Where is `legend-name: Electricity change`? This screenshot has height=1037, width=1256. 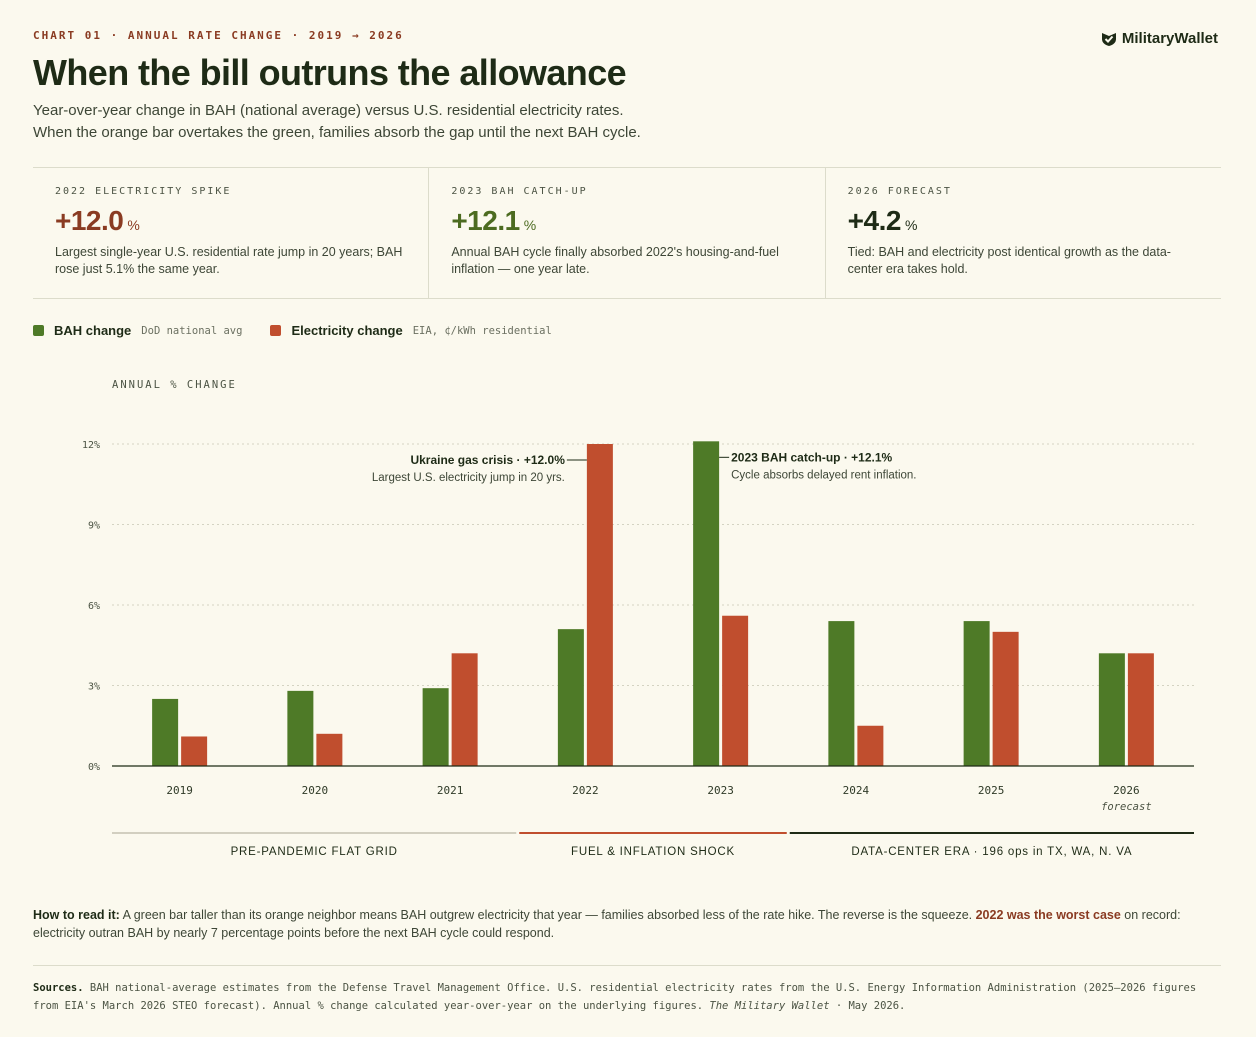
legend-name: Electricity change is located at coordinates (347, 330).